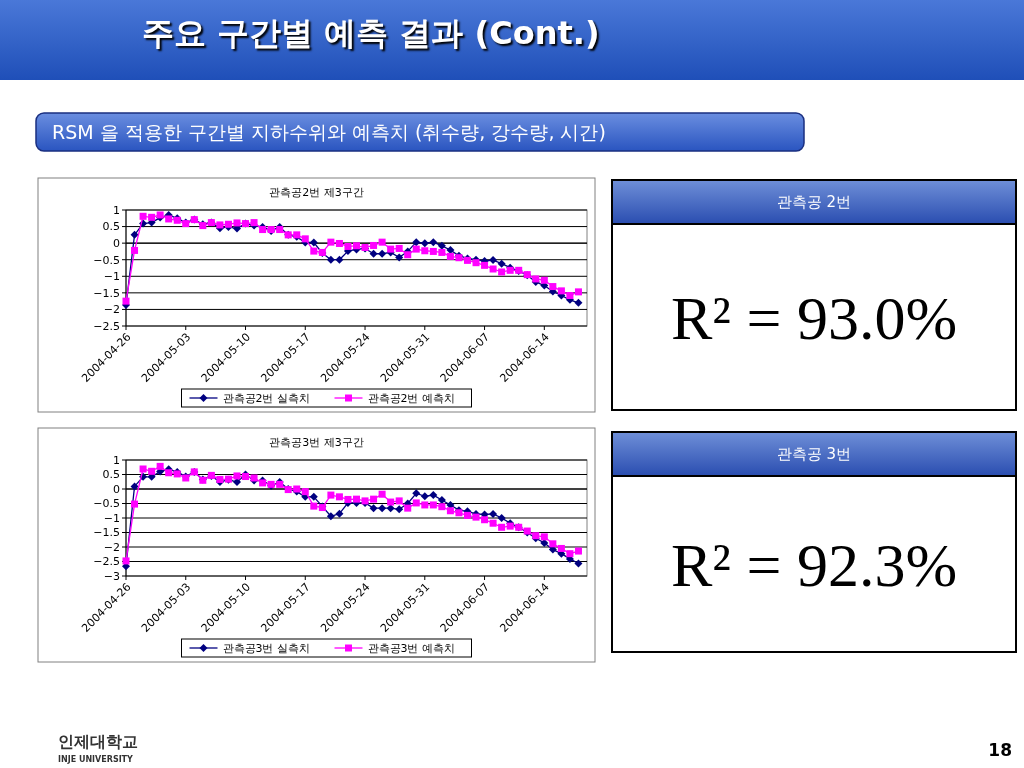 The width and height of the screenshot is (1024, 768). What do you see at coordinates (411, 648) in the screenshot?
I see `legend-label: 관측공3번 예측치` at bounding box center [411, 648].